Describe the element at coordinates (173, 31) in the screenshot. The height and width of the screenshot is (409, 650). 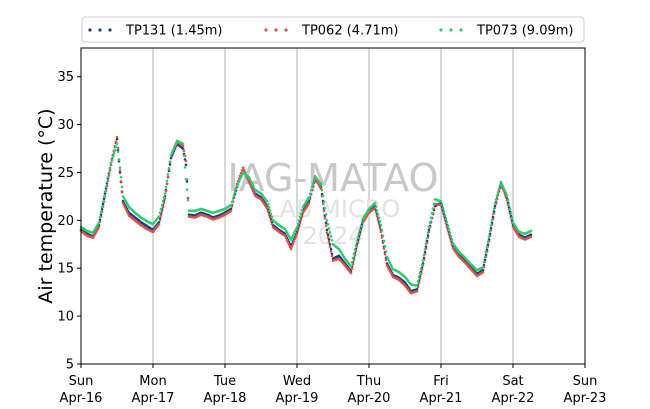
I see `legend-label: TP131 (1.45m)` at that location.